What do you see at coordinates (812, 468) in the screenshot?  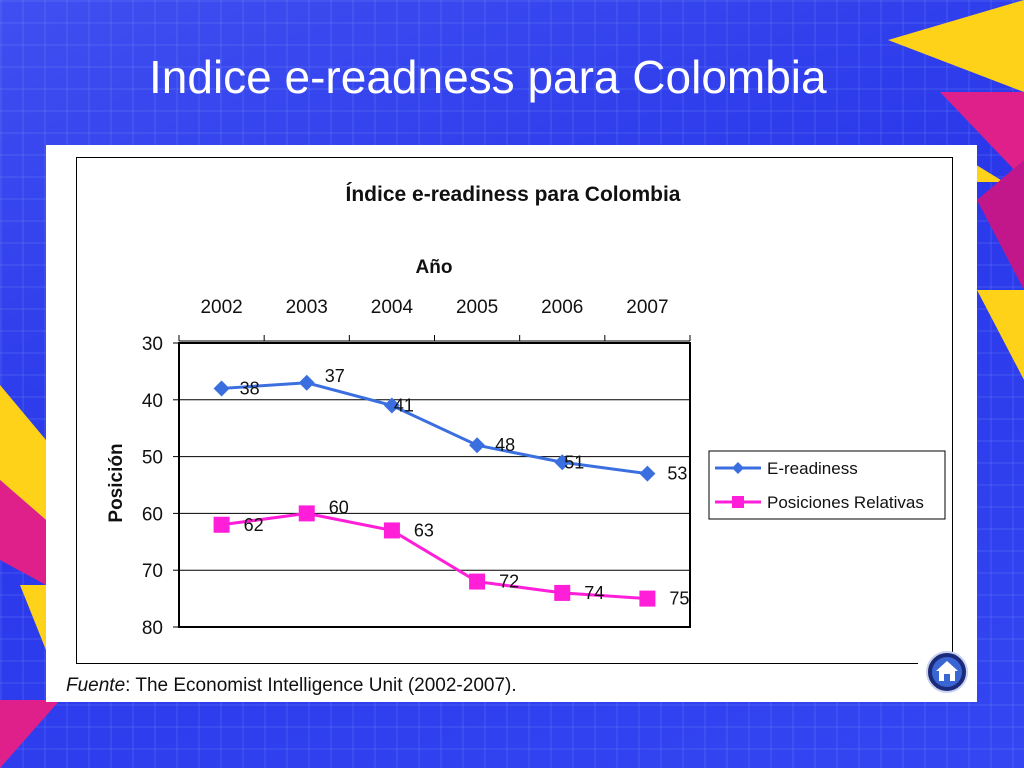 I see `legend-entry: E-readiness` at bounding box center [812, 468].